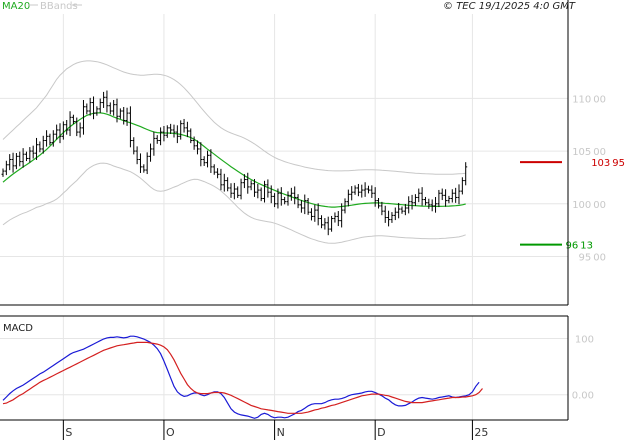  Describe the element at coordinates (589, 99) in the screenshot. I see `price-tick-label: 110 00` at that location.